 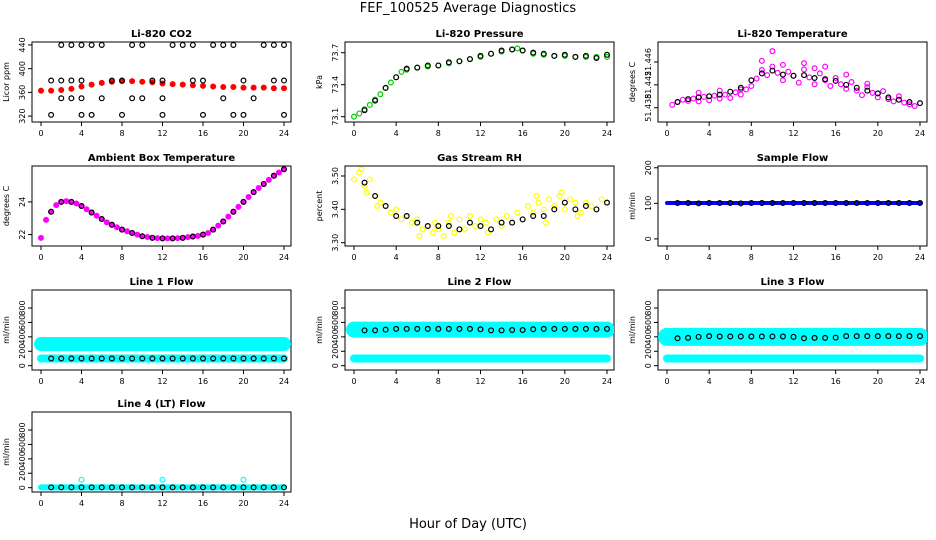 I want to click on y-tick-label: 600, so click(x=335, y=322).